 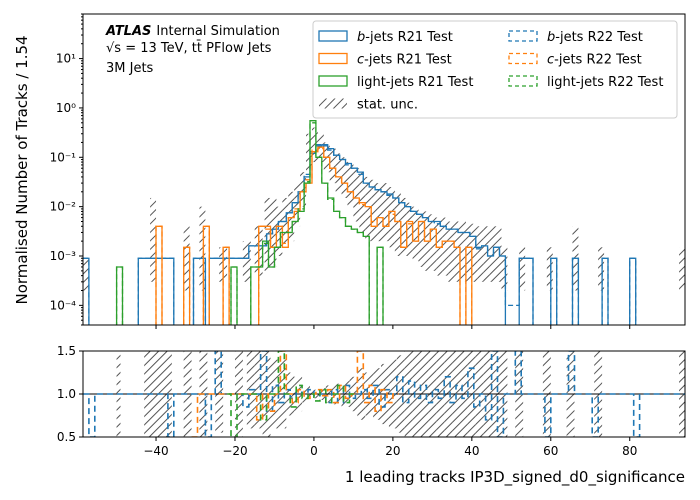 What do you see at coordinates (128, 31) in the screenshot?
I see `atlas-experiment-label: ATLAS` at bounding box center [128, 31].